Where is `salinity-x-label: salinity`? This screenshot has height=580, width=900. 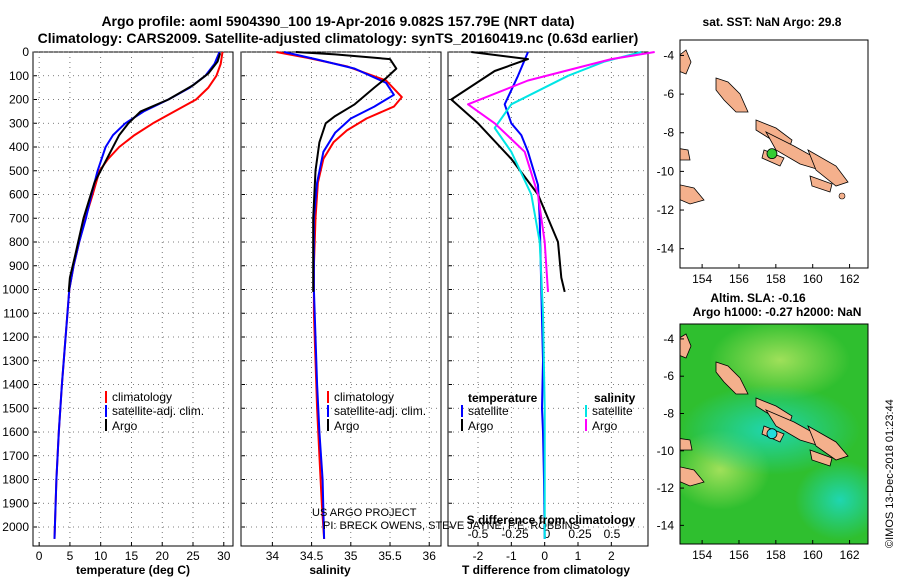
salinity-x-label: salinity is located at coordinates (330, 570).